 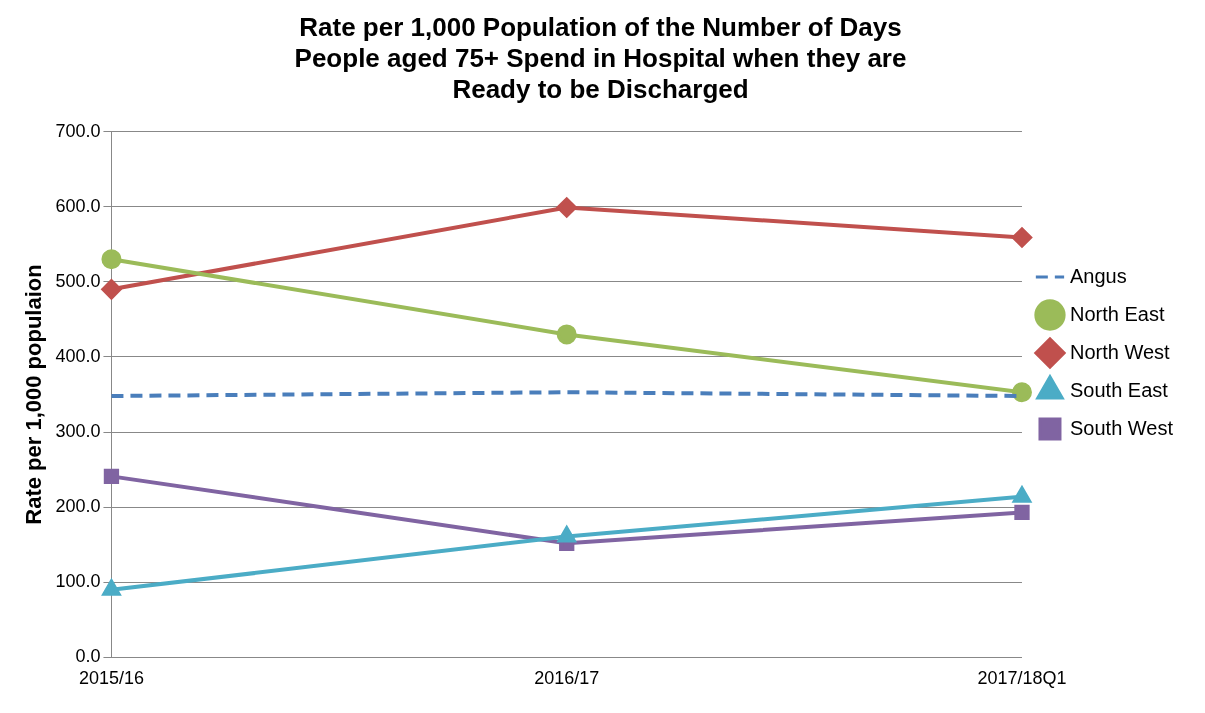 I want to click on y-axis-title: Rate per 1,000 populaion, so click(x=34, y=394).